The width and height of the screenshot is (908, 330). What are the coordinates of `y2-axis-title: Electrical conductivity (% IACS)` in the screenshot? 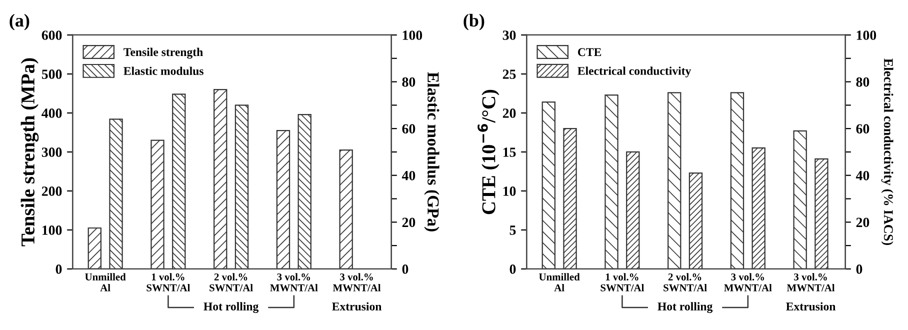 It's located at (887, 152).